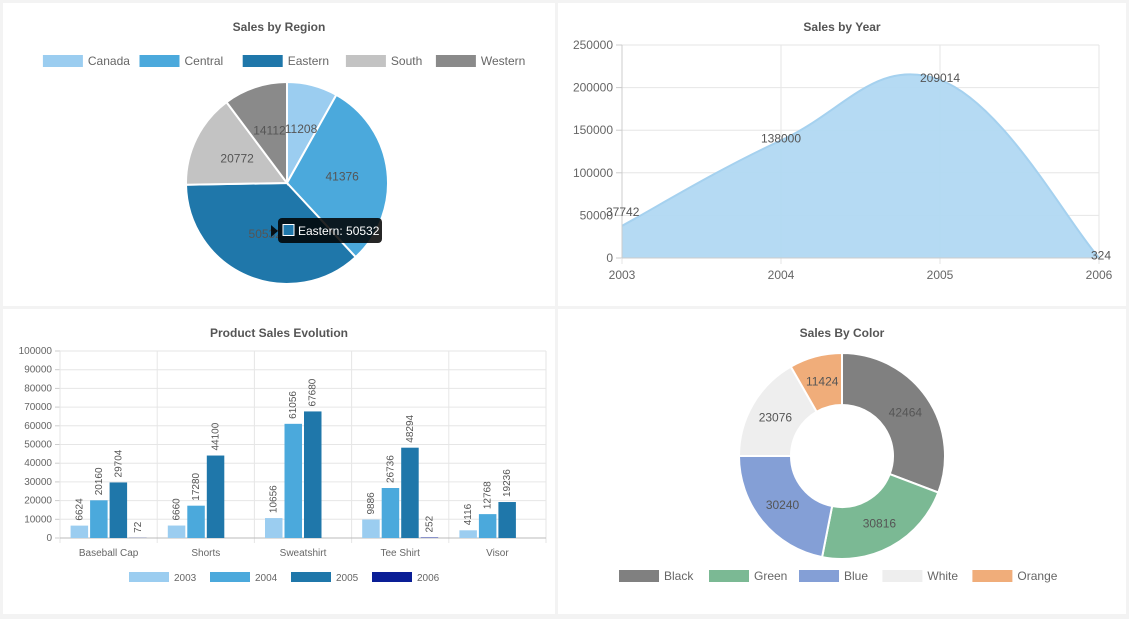 The width and height of the screenshot is (1129, 619). Describe the element at coordinates (38, 519) in the screenshot. I see `y-tick-label: 10000` at that location.